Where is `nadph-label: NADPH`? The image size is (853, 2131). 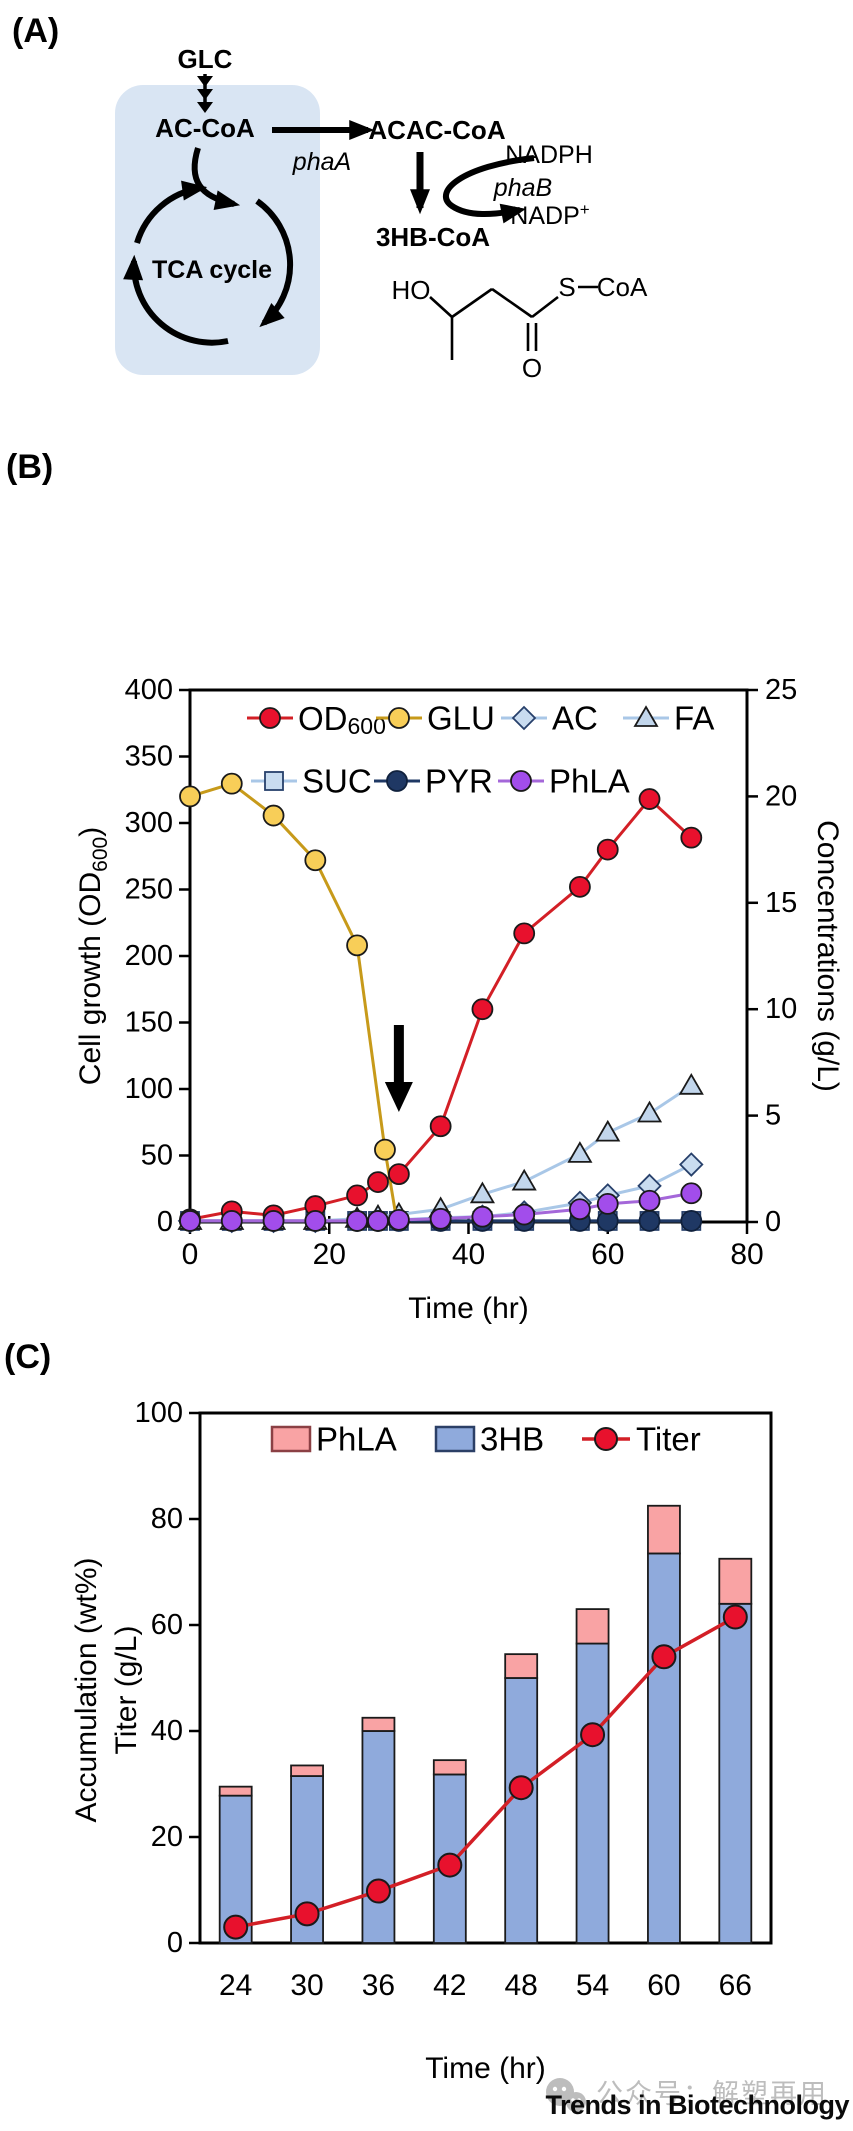 nadph-label: NADPH is located at coordinates (549, 155).